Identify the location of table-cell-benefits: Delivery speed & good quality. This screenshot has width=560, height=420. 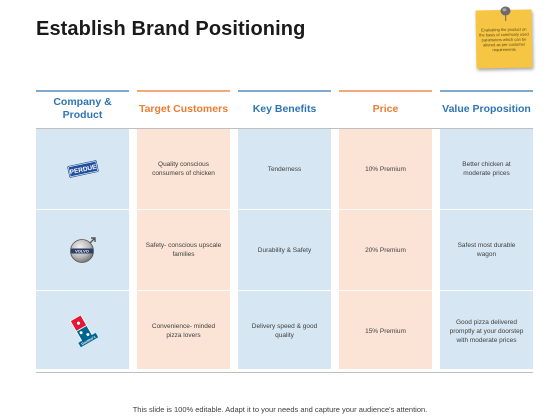
(284, 331).